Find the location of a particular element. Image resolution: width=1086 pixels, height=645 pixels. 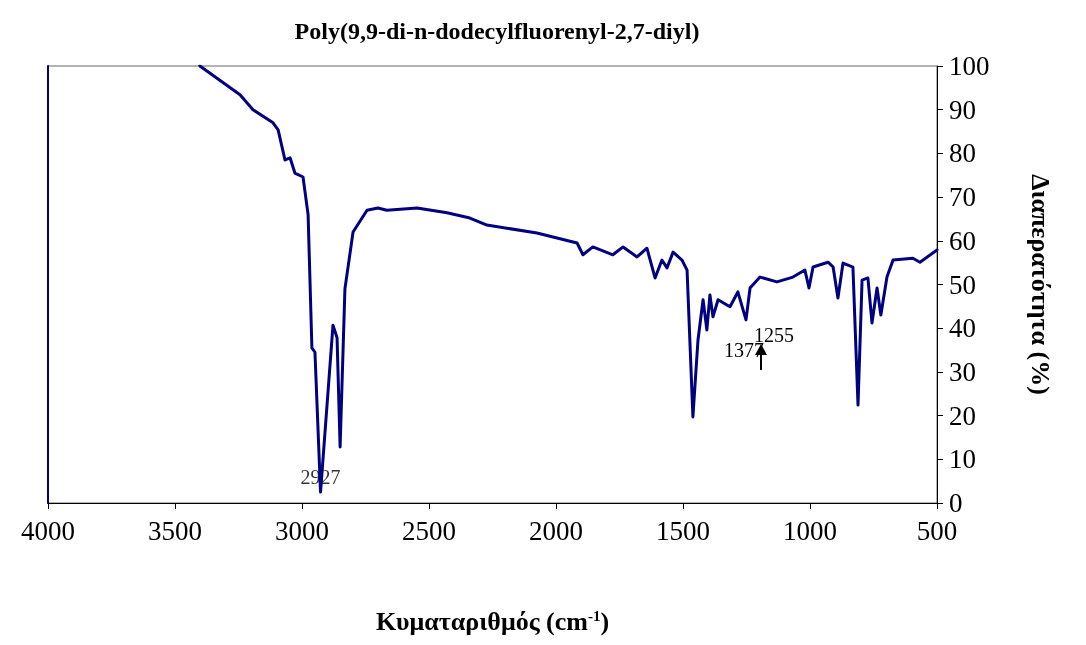

y-tick-label: 80 is located at coordinates (962, 153).